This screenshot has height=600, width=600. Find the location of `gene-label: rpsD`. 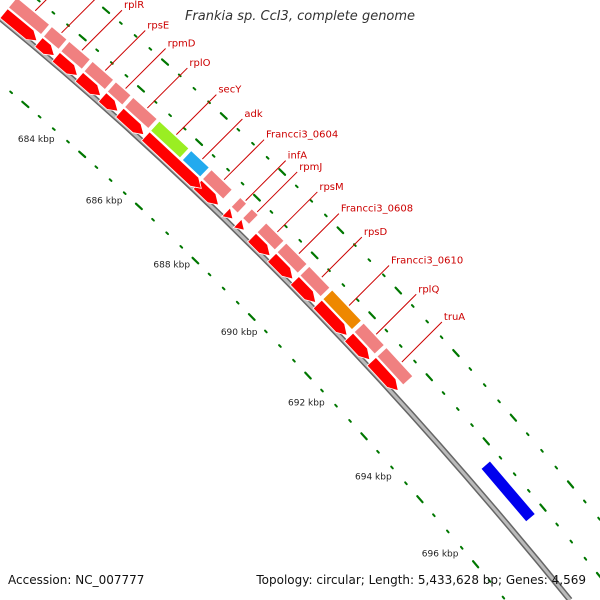

gene-label: rpsD is located at coordinates (376, 232).